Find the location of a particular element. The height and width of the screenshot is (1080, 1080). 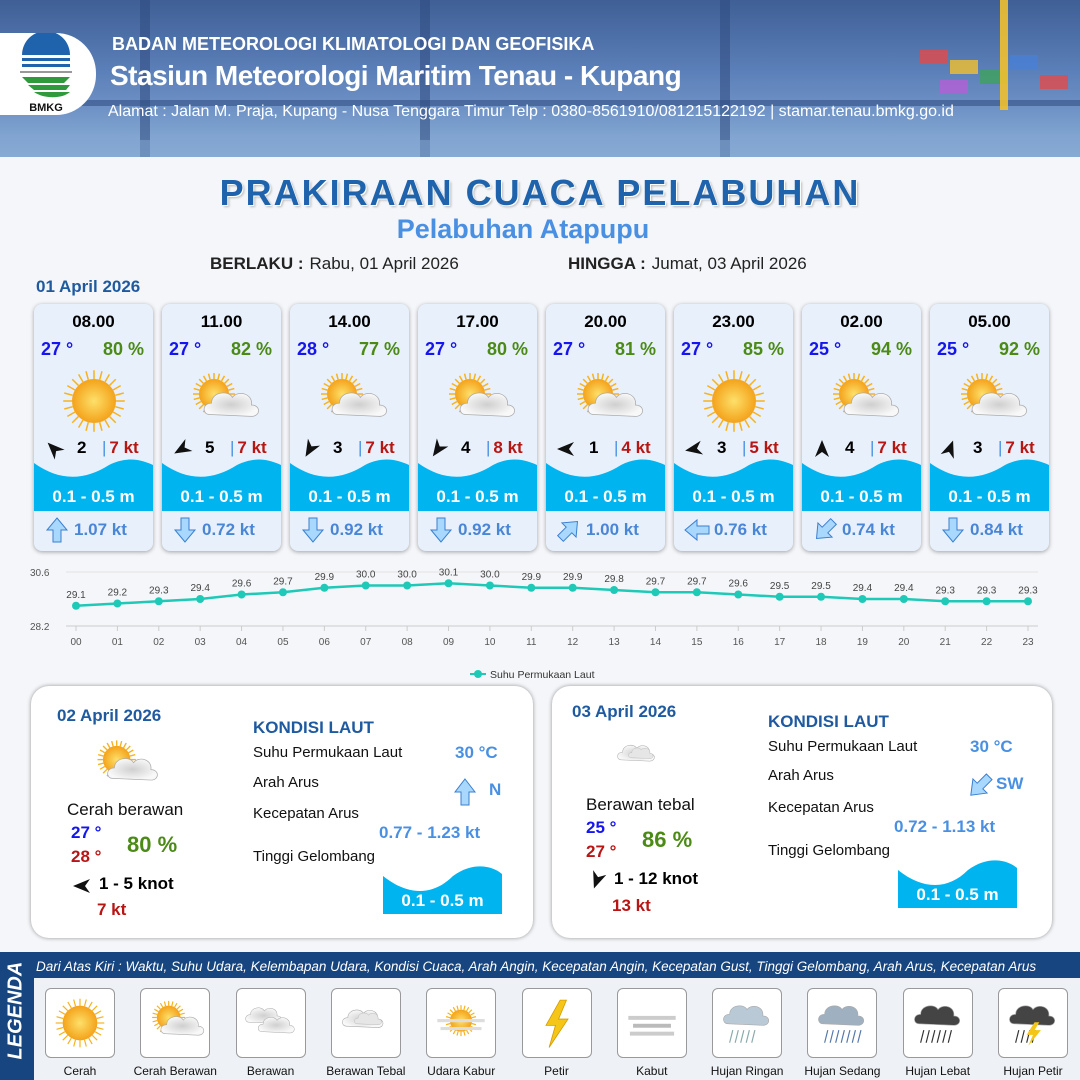

data-label: 29.9 is located at coordinates (532, 577).